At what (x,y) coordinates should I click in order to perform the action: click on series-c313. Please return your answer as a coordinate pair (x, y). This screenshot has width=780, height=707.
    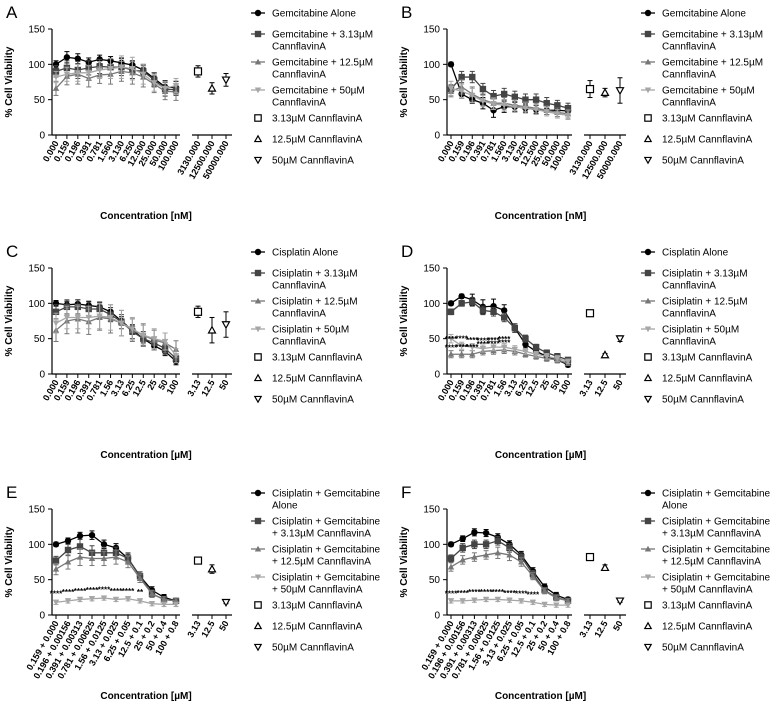
    Looking at the image, I should click on (116, 77).